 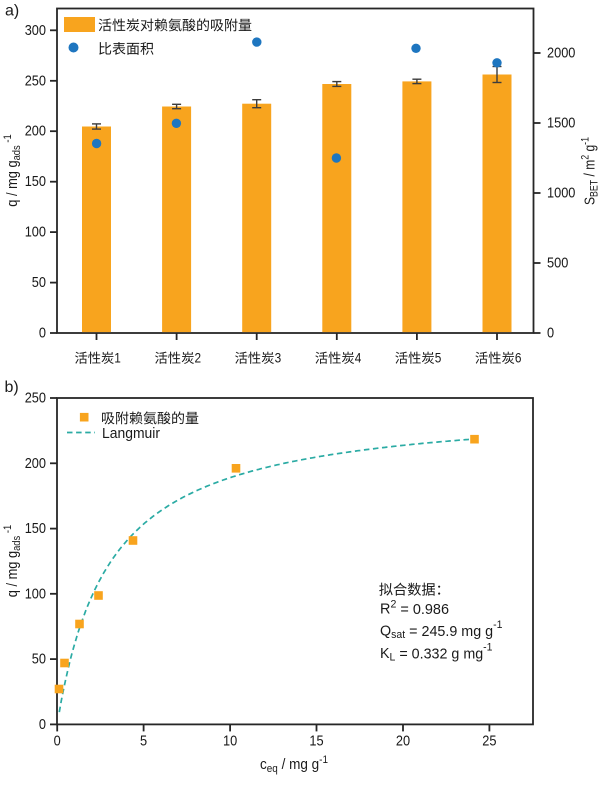 I want to click on svg-text: 6, so click(x=518, y=357).